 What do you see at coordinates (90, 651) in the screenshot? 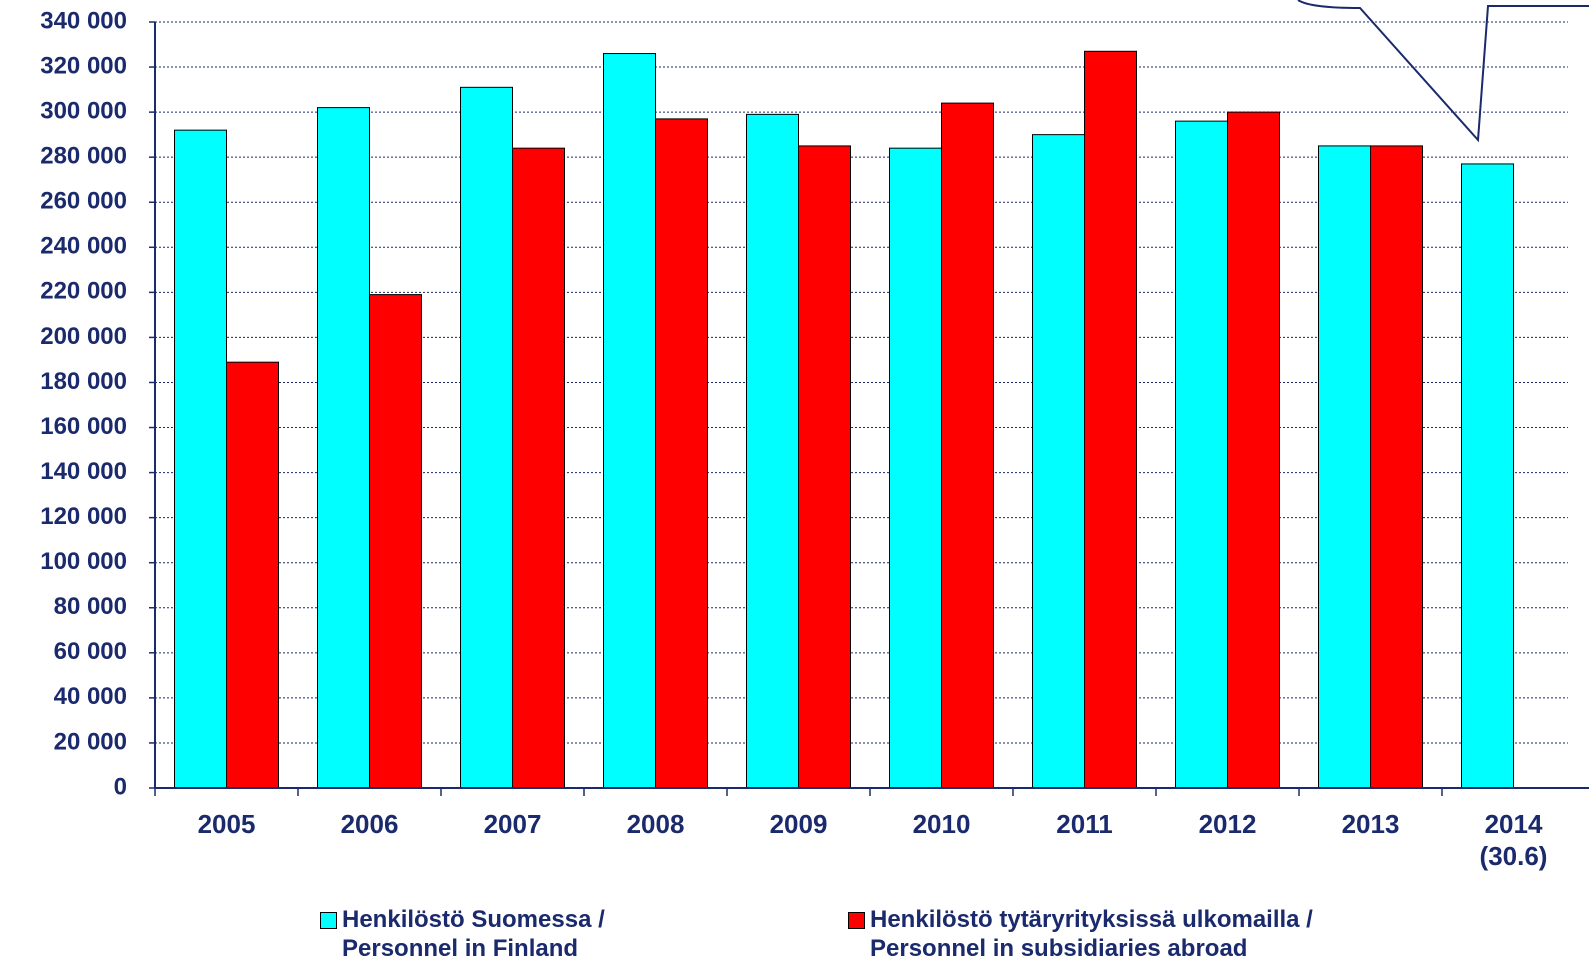
I see `y-tick-label: 60 000` at bounding box center [90, 651].